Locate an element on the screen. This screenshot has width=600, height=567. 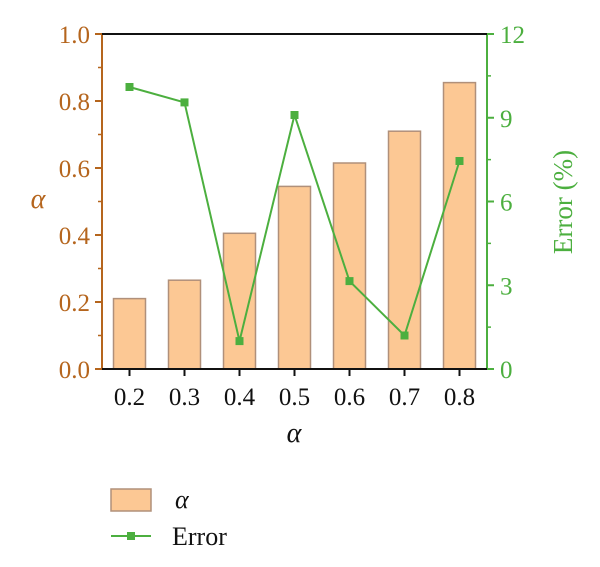
left-tick-label-0.2: 0.2 is located at coordinates (74, 303).